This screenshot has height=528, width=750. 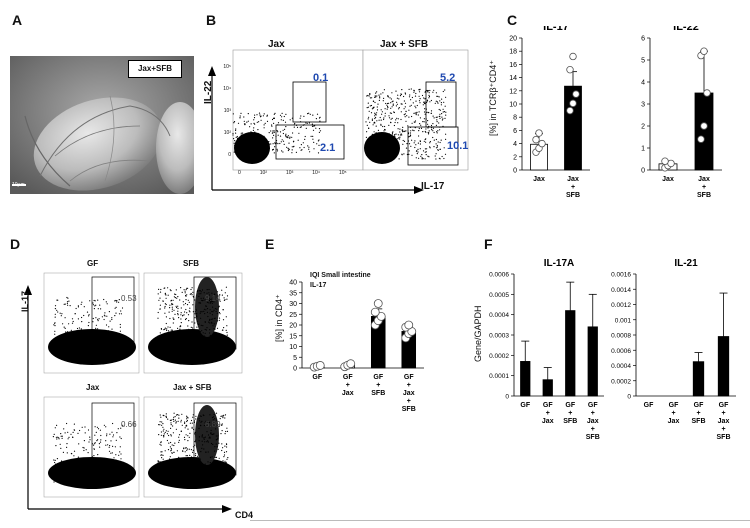 I want to click on d-gf-value: 0.53, so click(x=129, y=298).